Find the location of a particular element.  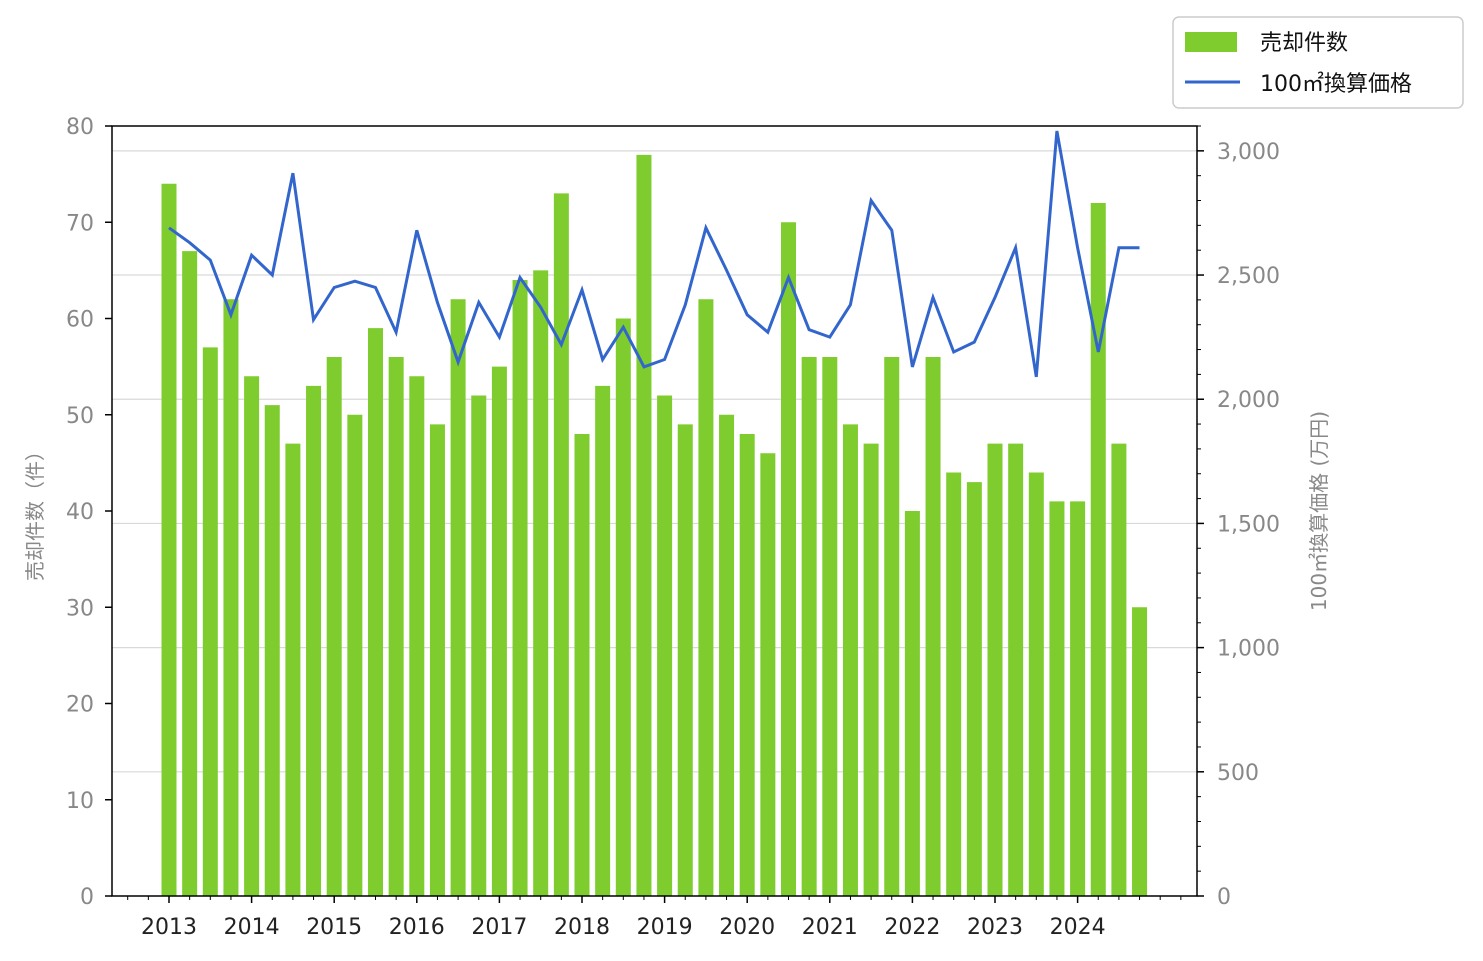

left-axis: 0 10 20 30 40 50 60 70 80 is located at coordinates (89, 512).